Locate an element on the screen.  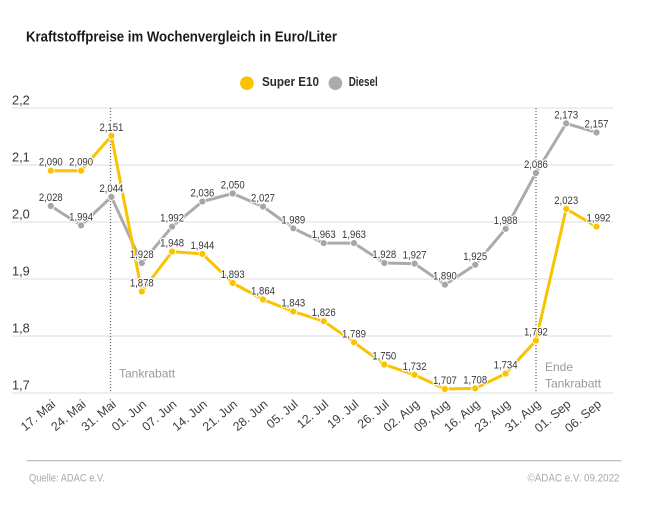
svg-text: 2,050 is located at coordinates (233, 186).